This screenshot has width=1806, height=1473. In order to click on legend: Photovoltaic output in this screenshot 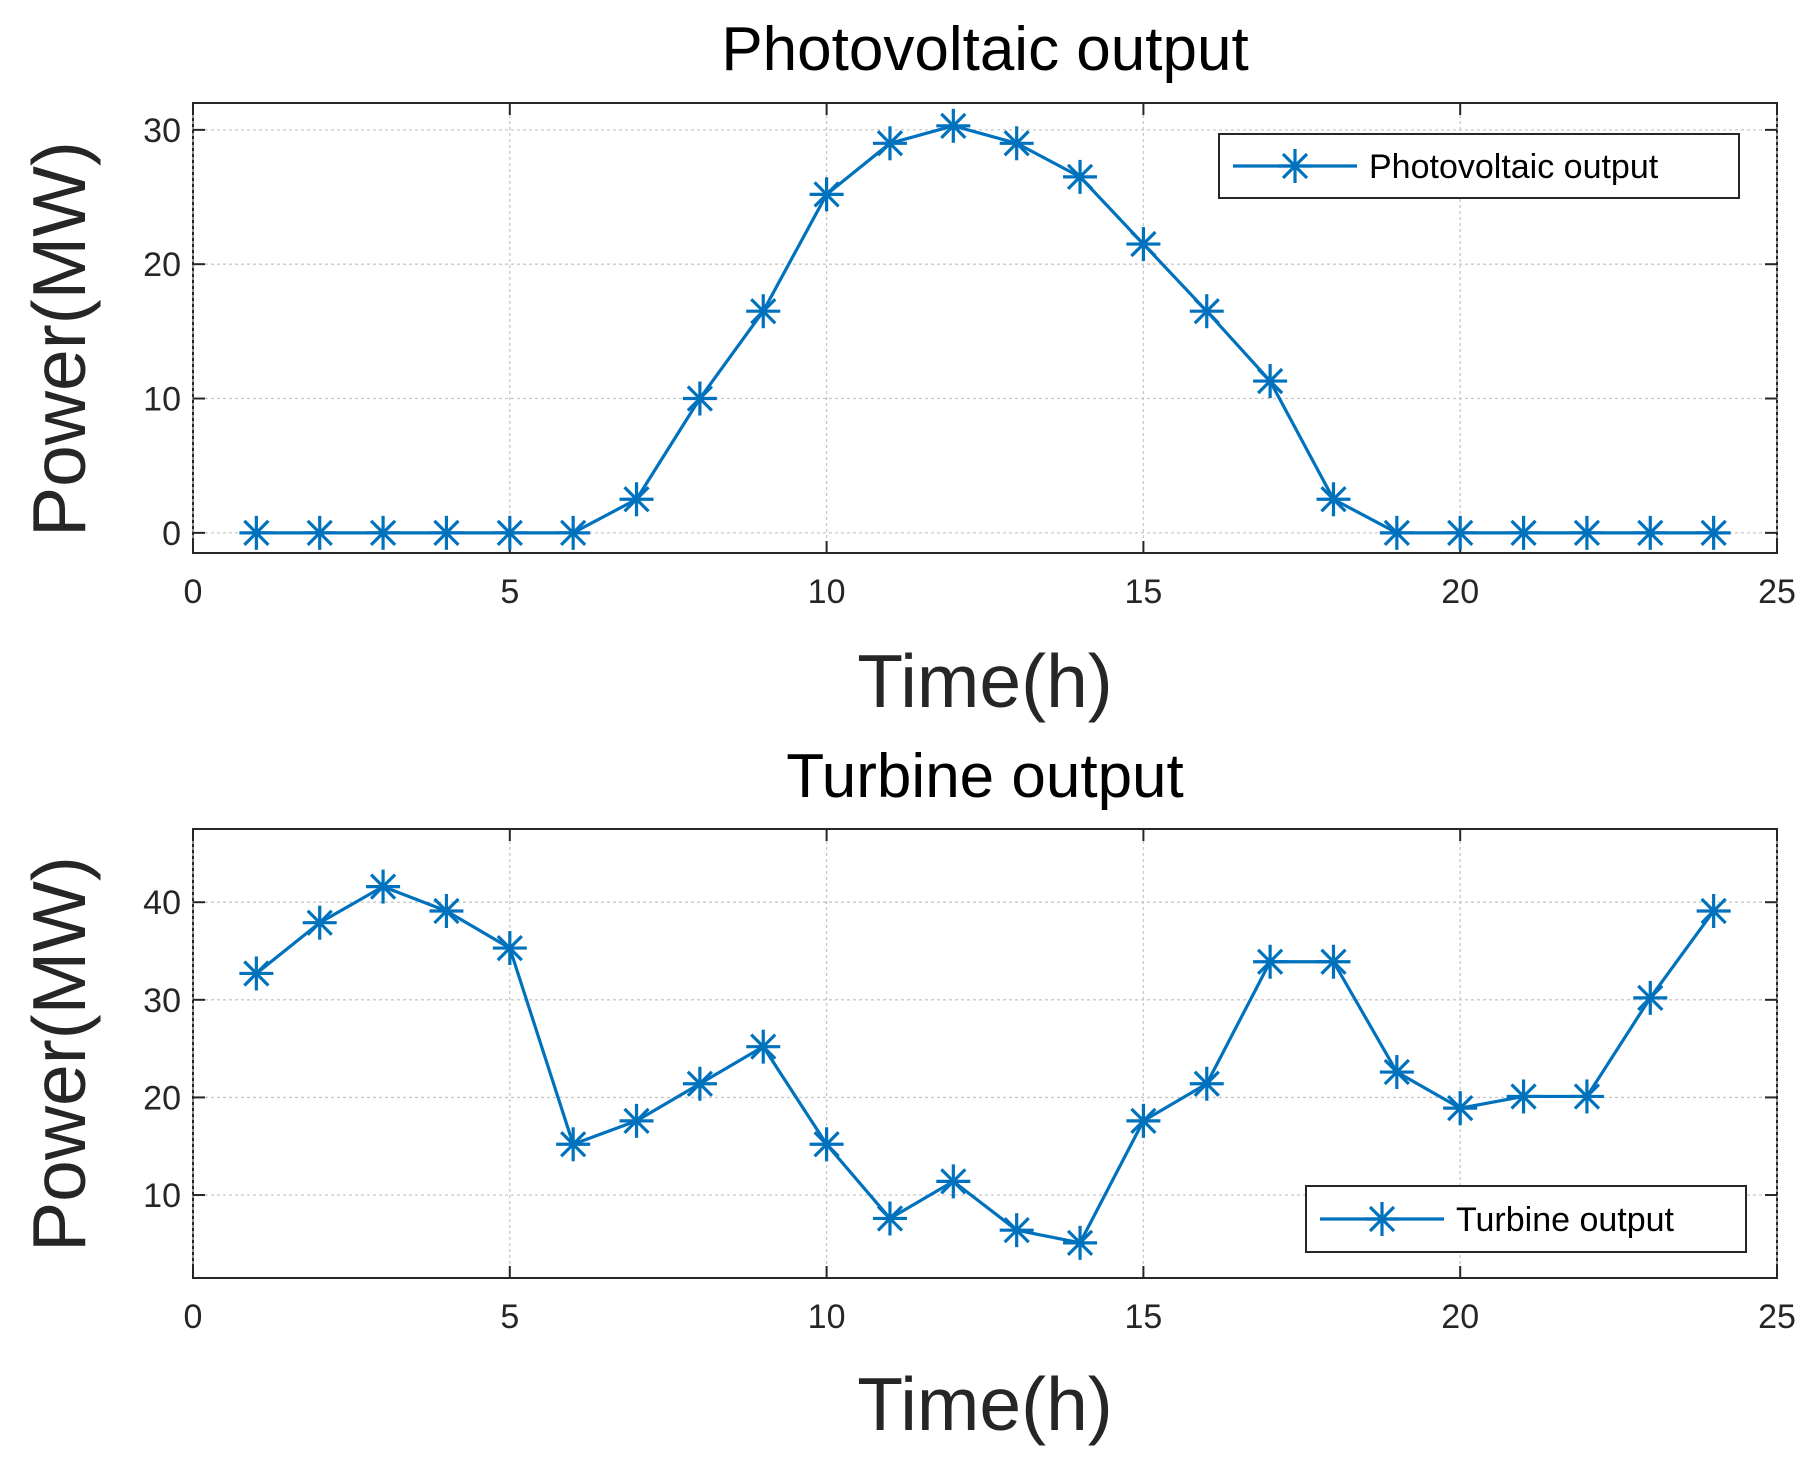, I will do `click(1479, 166)`.